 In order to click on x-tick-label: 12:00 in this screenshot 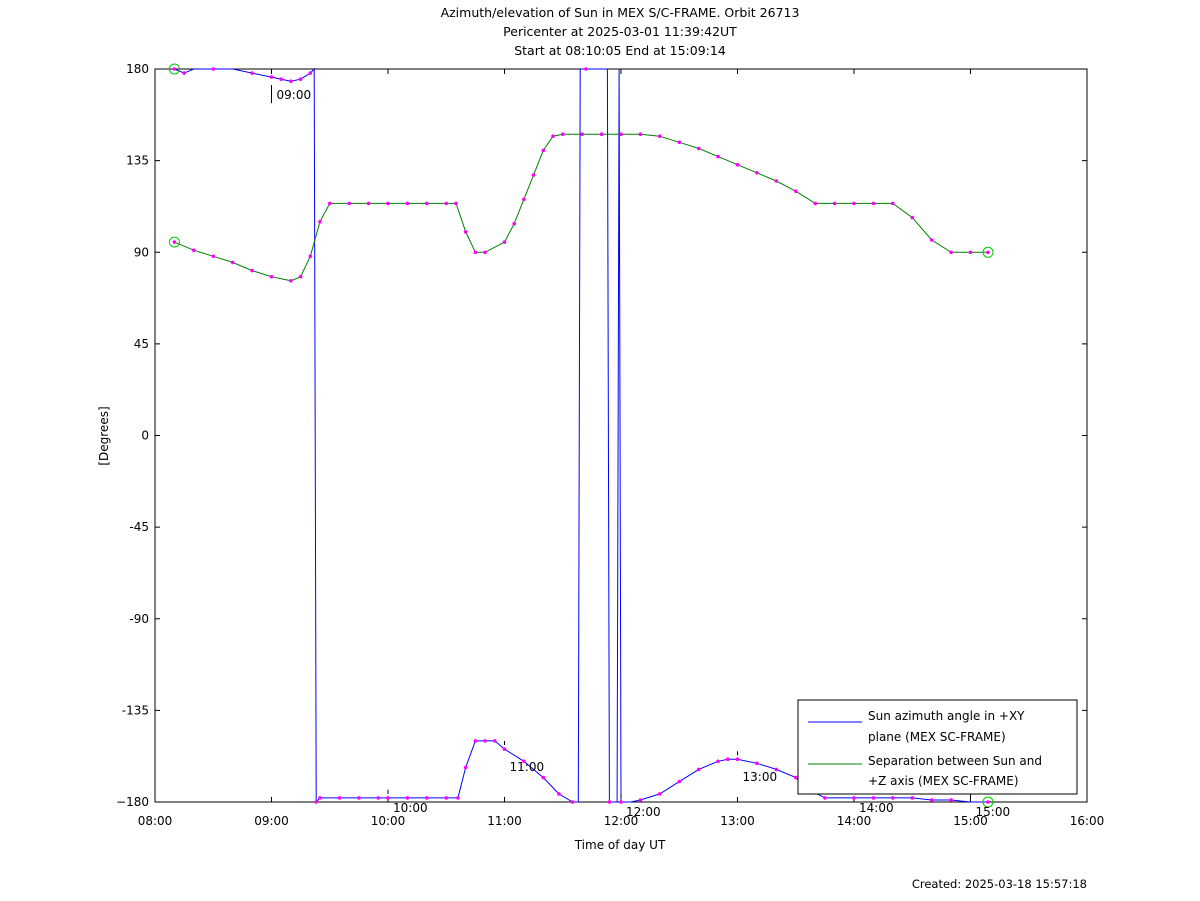, I will do `click(621, 821)`.